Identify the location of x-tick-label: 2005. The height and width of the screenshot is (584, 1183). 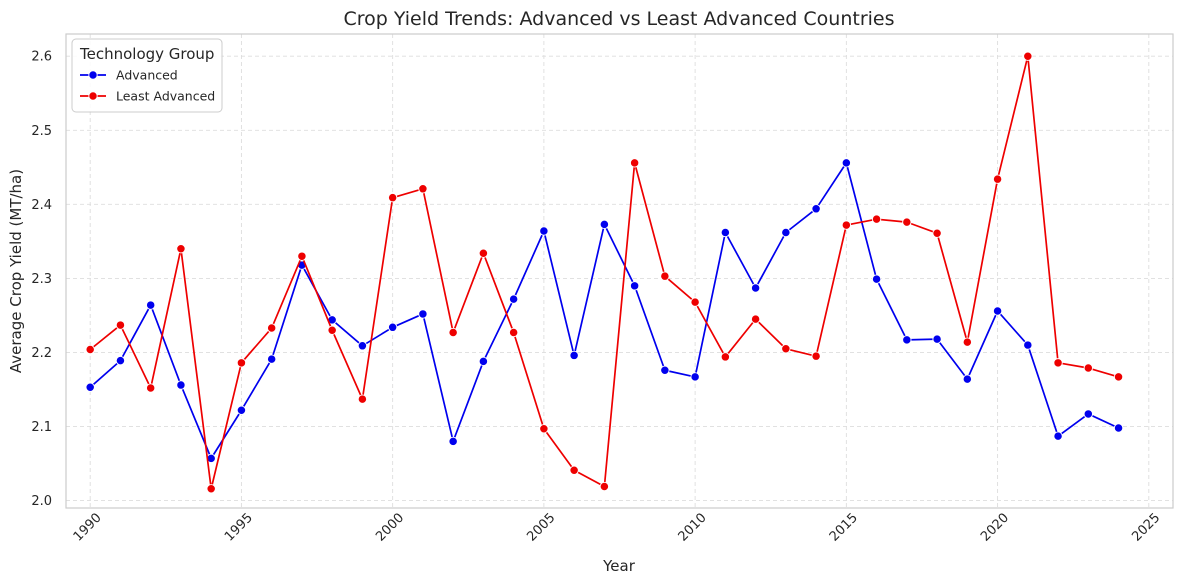
(541, 528).